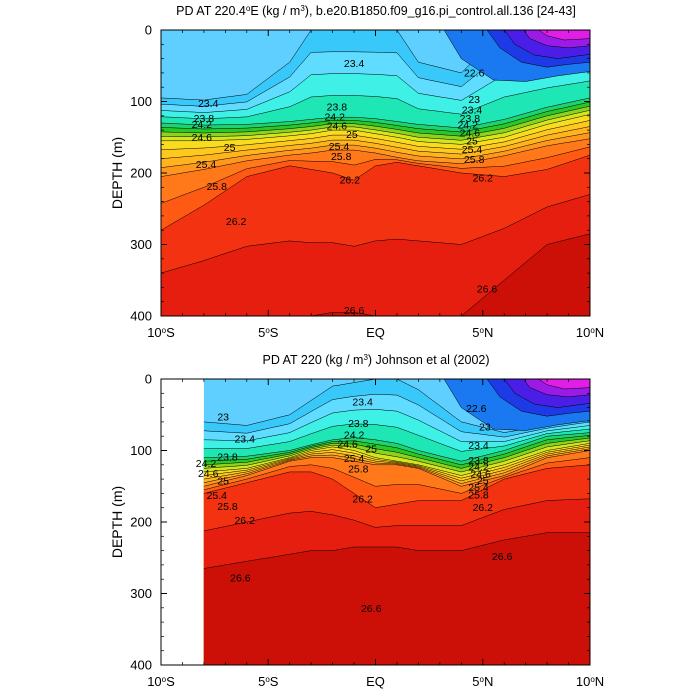 The image size is (700, 700). What do you see at coordinates (141, 244) in the screenshot?
I see `y-tick-label: 300` at bounding box center [141, 244].